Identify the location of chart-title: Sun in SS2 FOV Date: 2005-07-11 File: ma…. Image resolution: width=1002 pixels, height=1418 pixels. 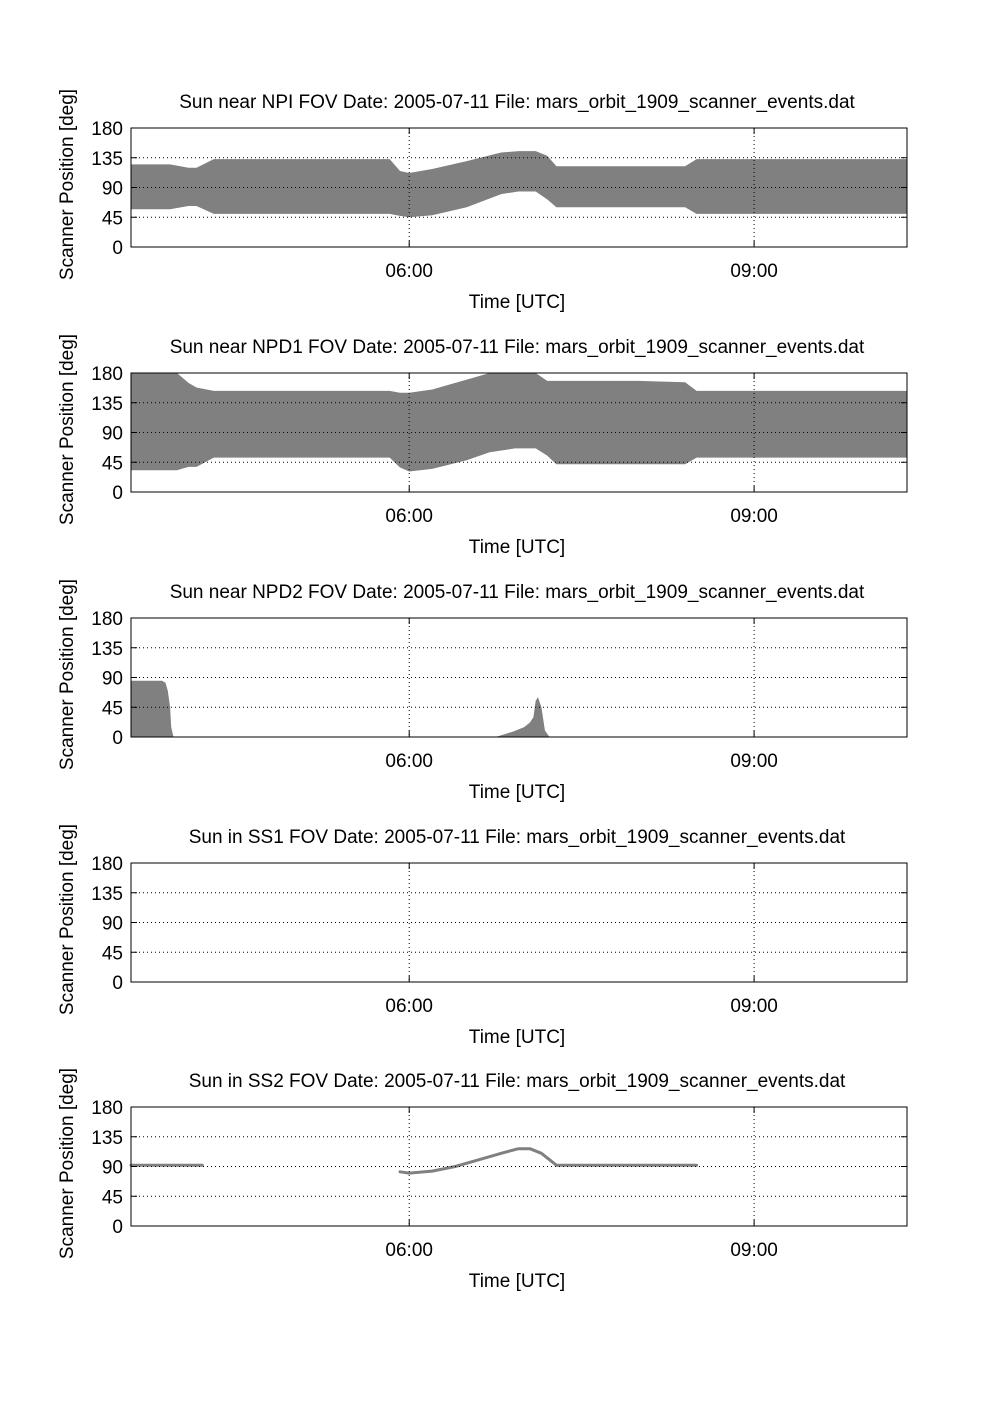
(517, 1081).